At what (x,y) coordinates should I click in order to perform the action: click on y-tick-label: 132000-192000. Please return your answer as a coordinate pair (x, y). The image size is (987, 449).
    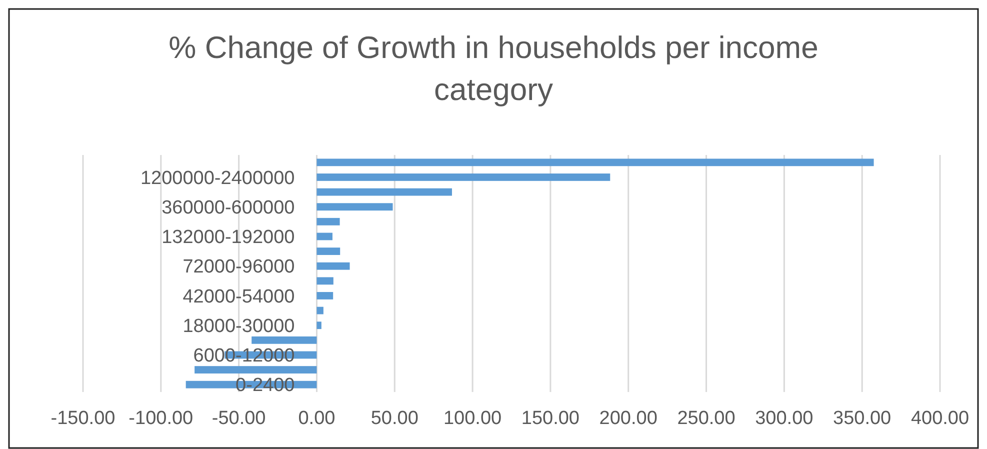
    Looking at the image, I should click on (228, 237).